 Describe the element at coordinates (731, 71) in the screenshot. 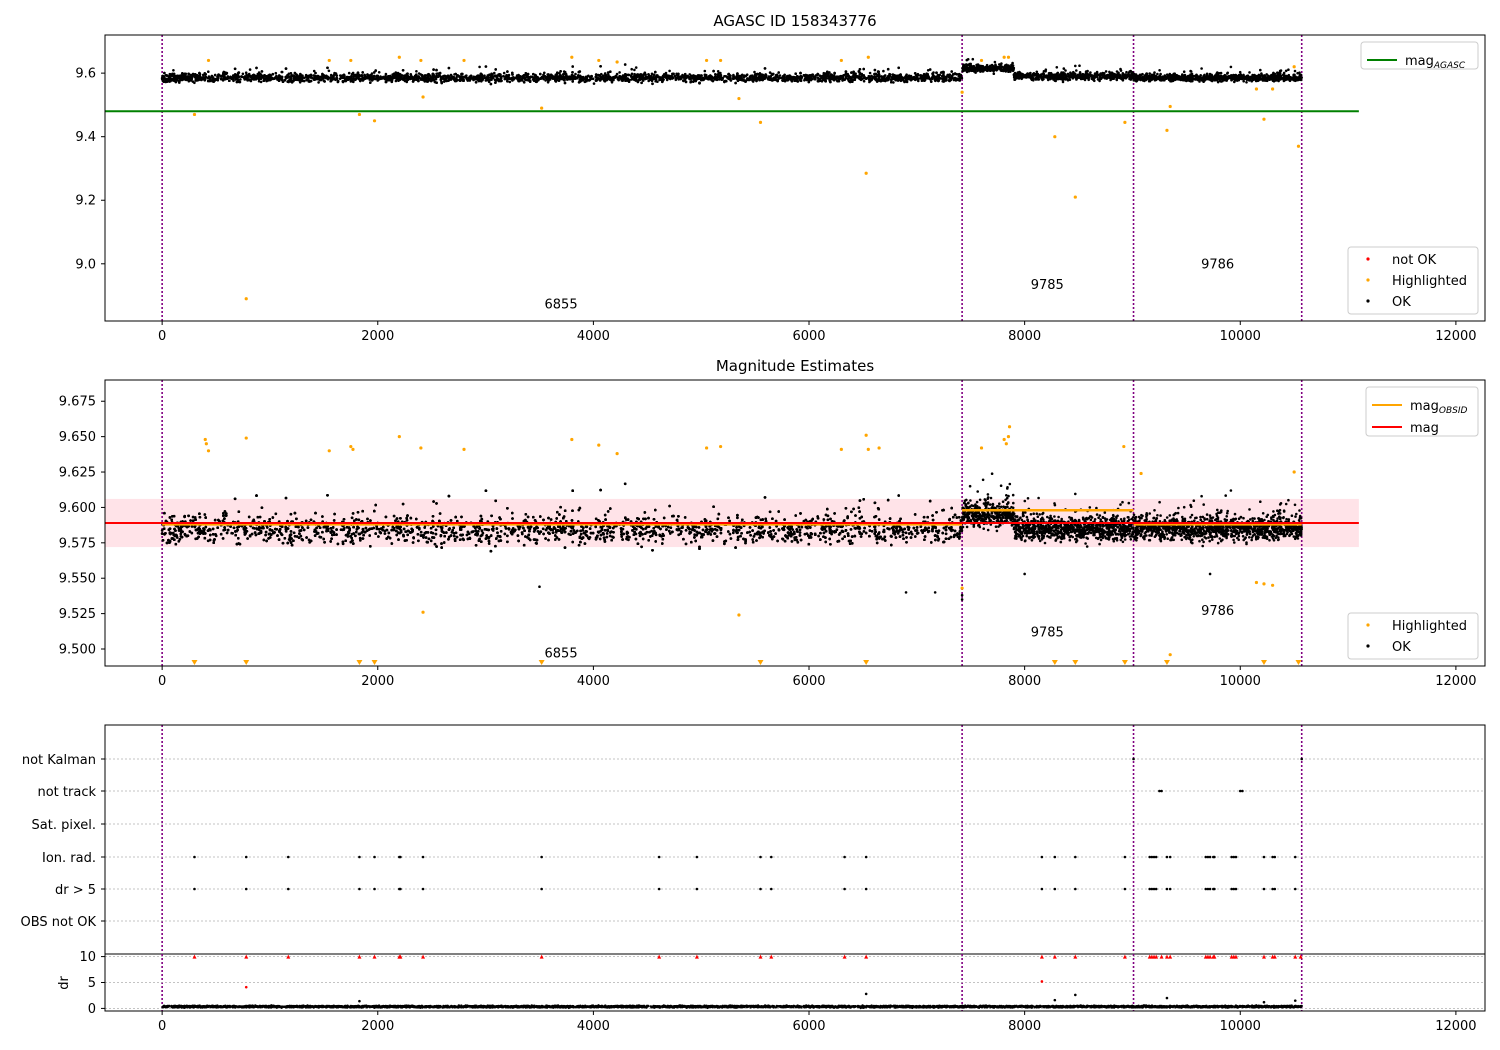

I see `ok-points` at that location.